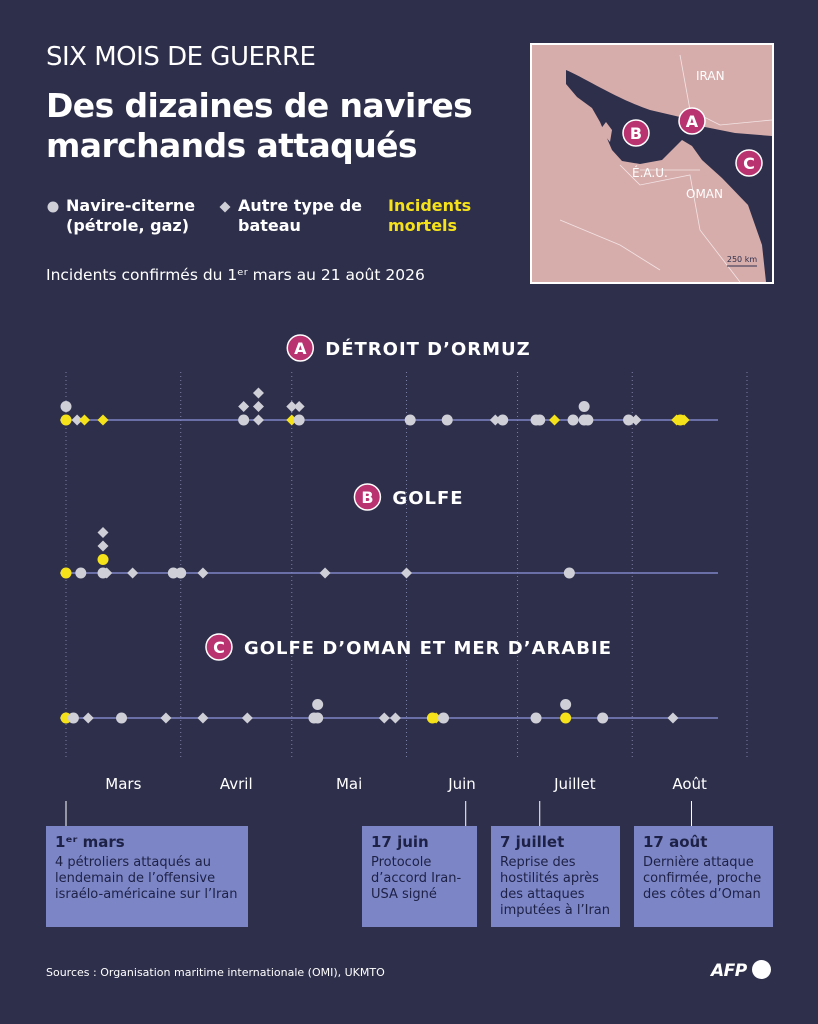 This screenshot has width=818, height=1024. I want to click on annotation-date: 1ᵉʳ mars, so click(90, 842).